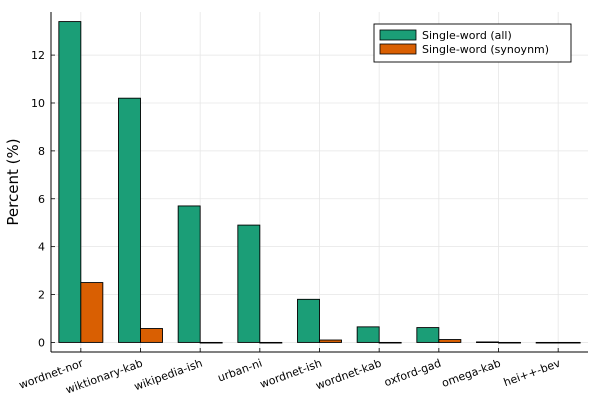 This screenshot has height=400, width=600. What do you see at coordinates (41, 247) in the screenshot?
I see `y-tick-label: 4` at bounding box center [41, 247].